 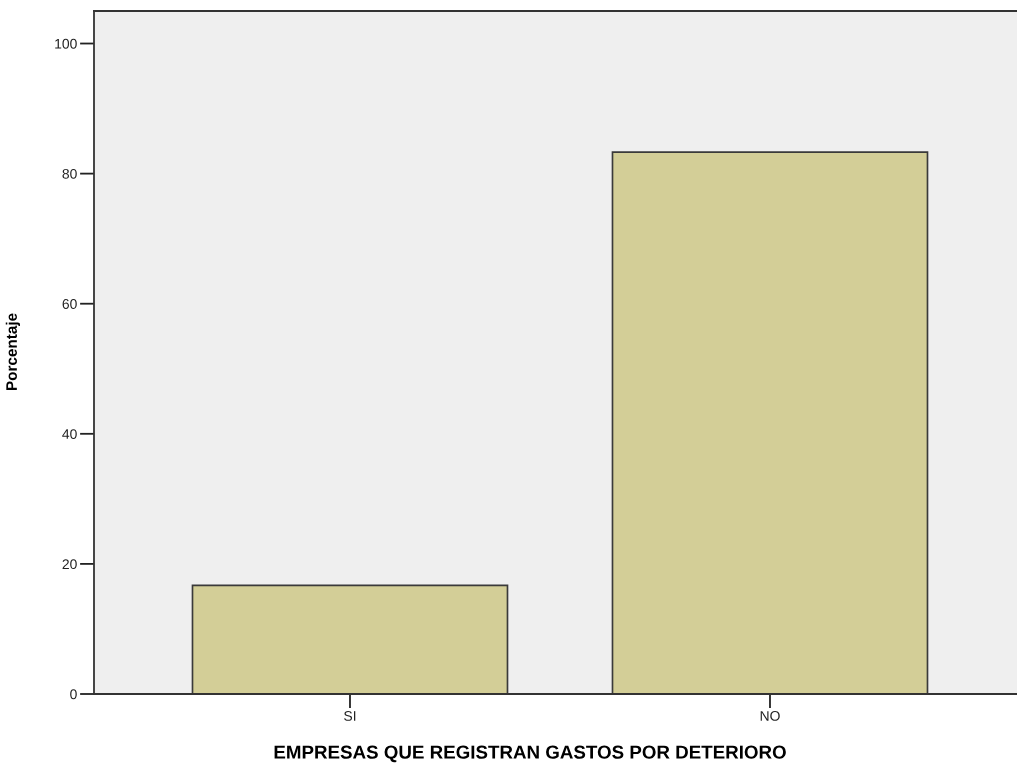 What do you see at coordinates (73, 694) in the screenshot?
I see `y-tick-label: 0` at bounding box center [73, 694].